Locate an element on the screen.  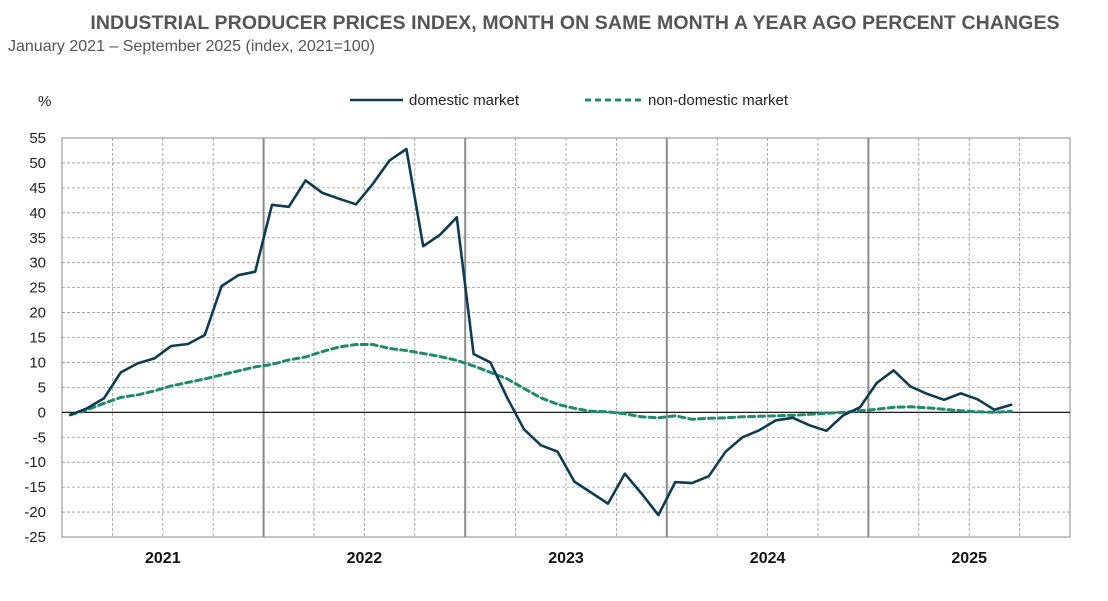
y-tick-label: 25 is located at coordinates (37, 288).